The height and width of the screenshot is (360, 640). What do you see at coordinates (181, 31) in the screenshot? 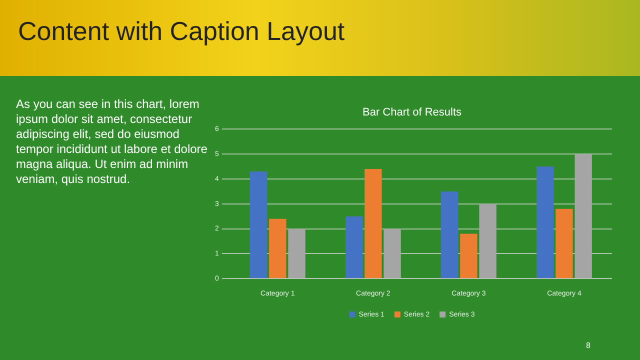
I see `text: Content with Caption Layout` at bounding box center [181, 31].